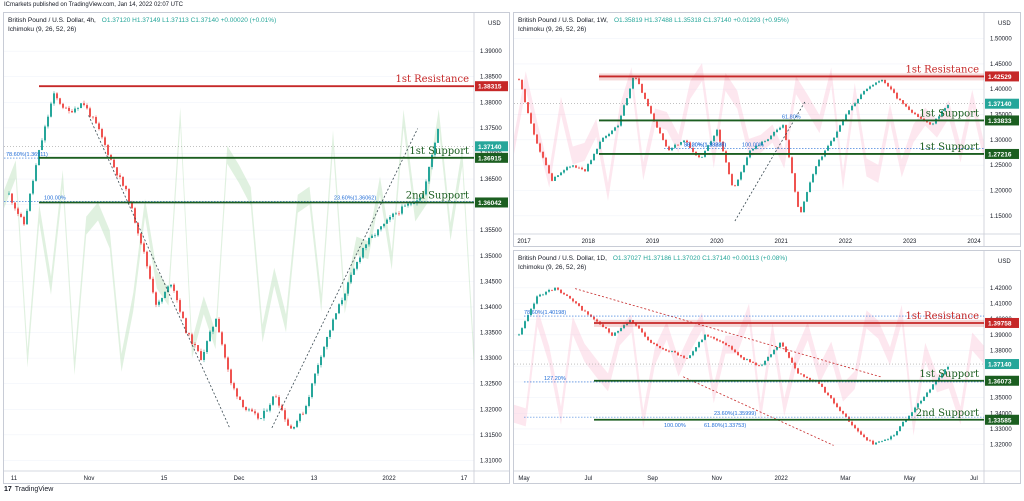  Describe the element at coordinates (1001, 217) in the screenshot. I see `y-tick-label: 1.15000` at that location.